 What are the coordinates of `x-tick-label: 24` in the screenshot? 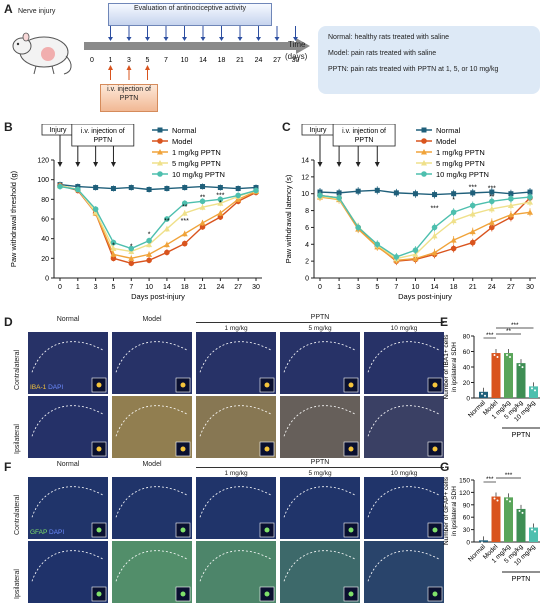 It's located at (492, 287).